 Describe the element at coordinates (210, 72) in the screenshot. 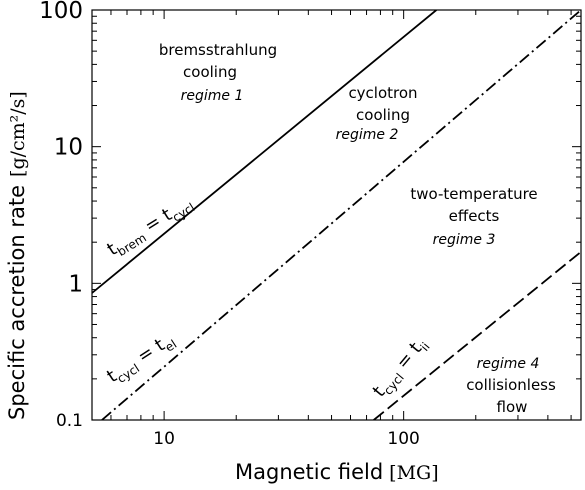

I see `region1-line2: cooling` at that location.